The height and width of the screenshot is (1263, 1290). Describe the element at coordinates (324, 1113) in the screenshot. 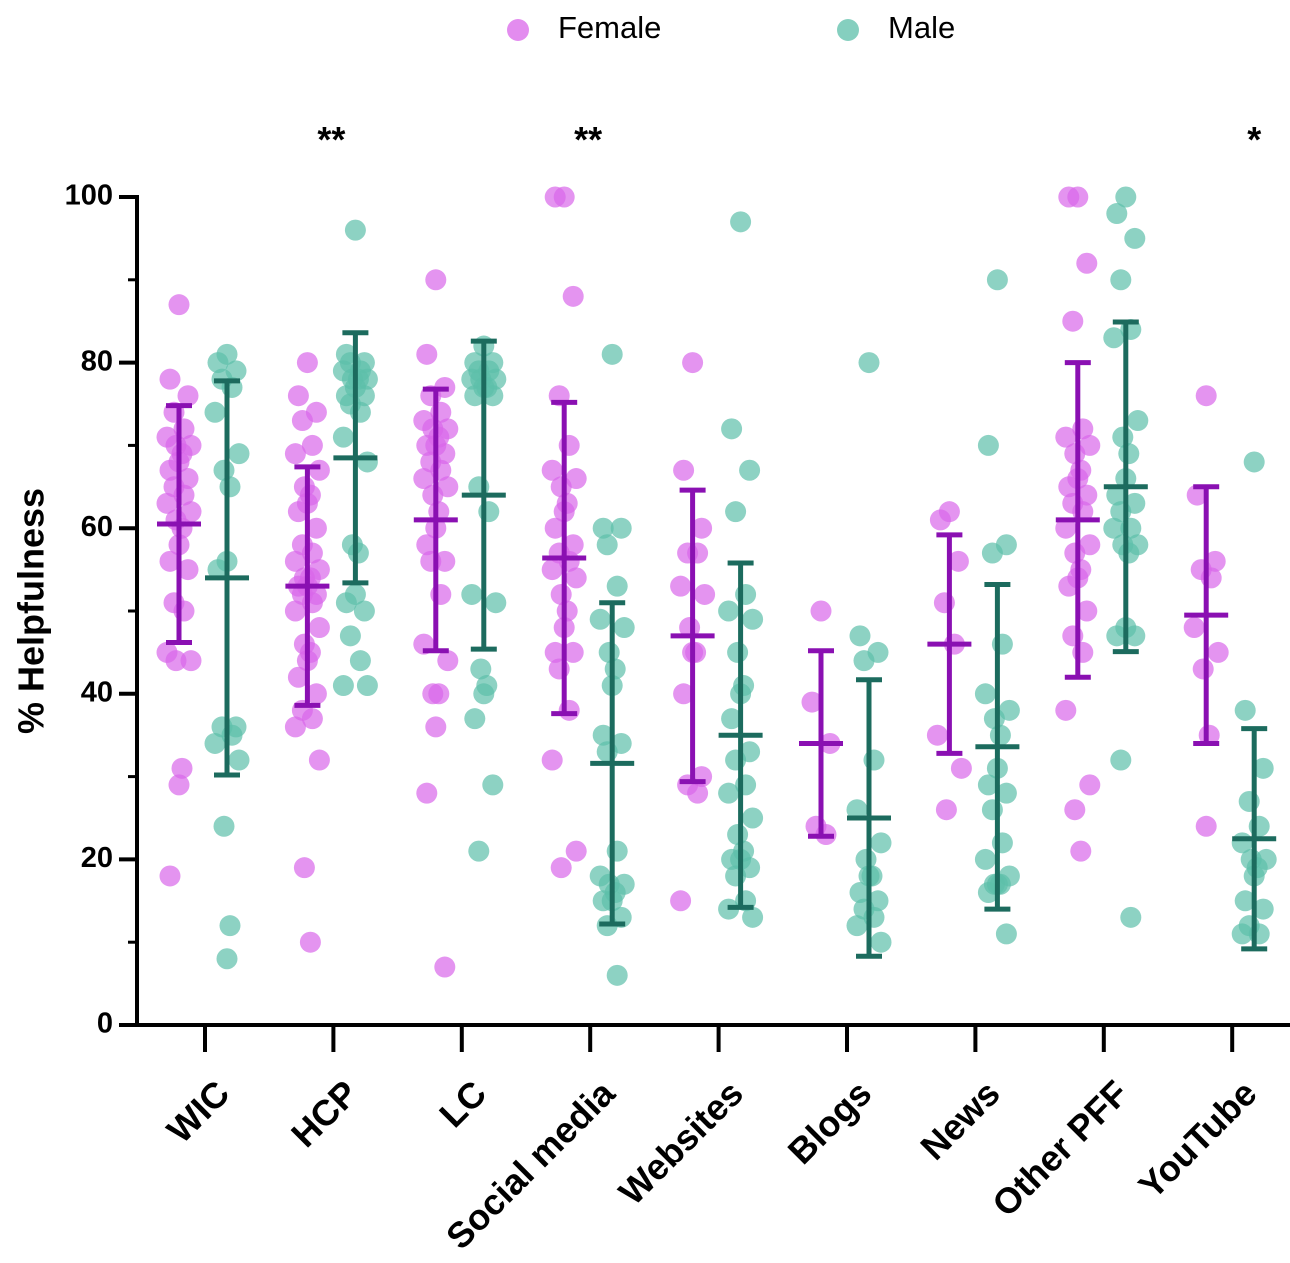

I see `x-tick-label: HCP` at that location.